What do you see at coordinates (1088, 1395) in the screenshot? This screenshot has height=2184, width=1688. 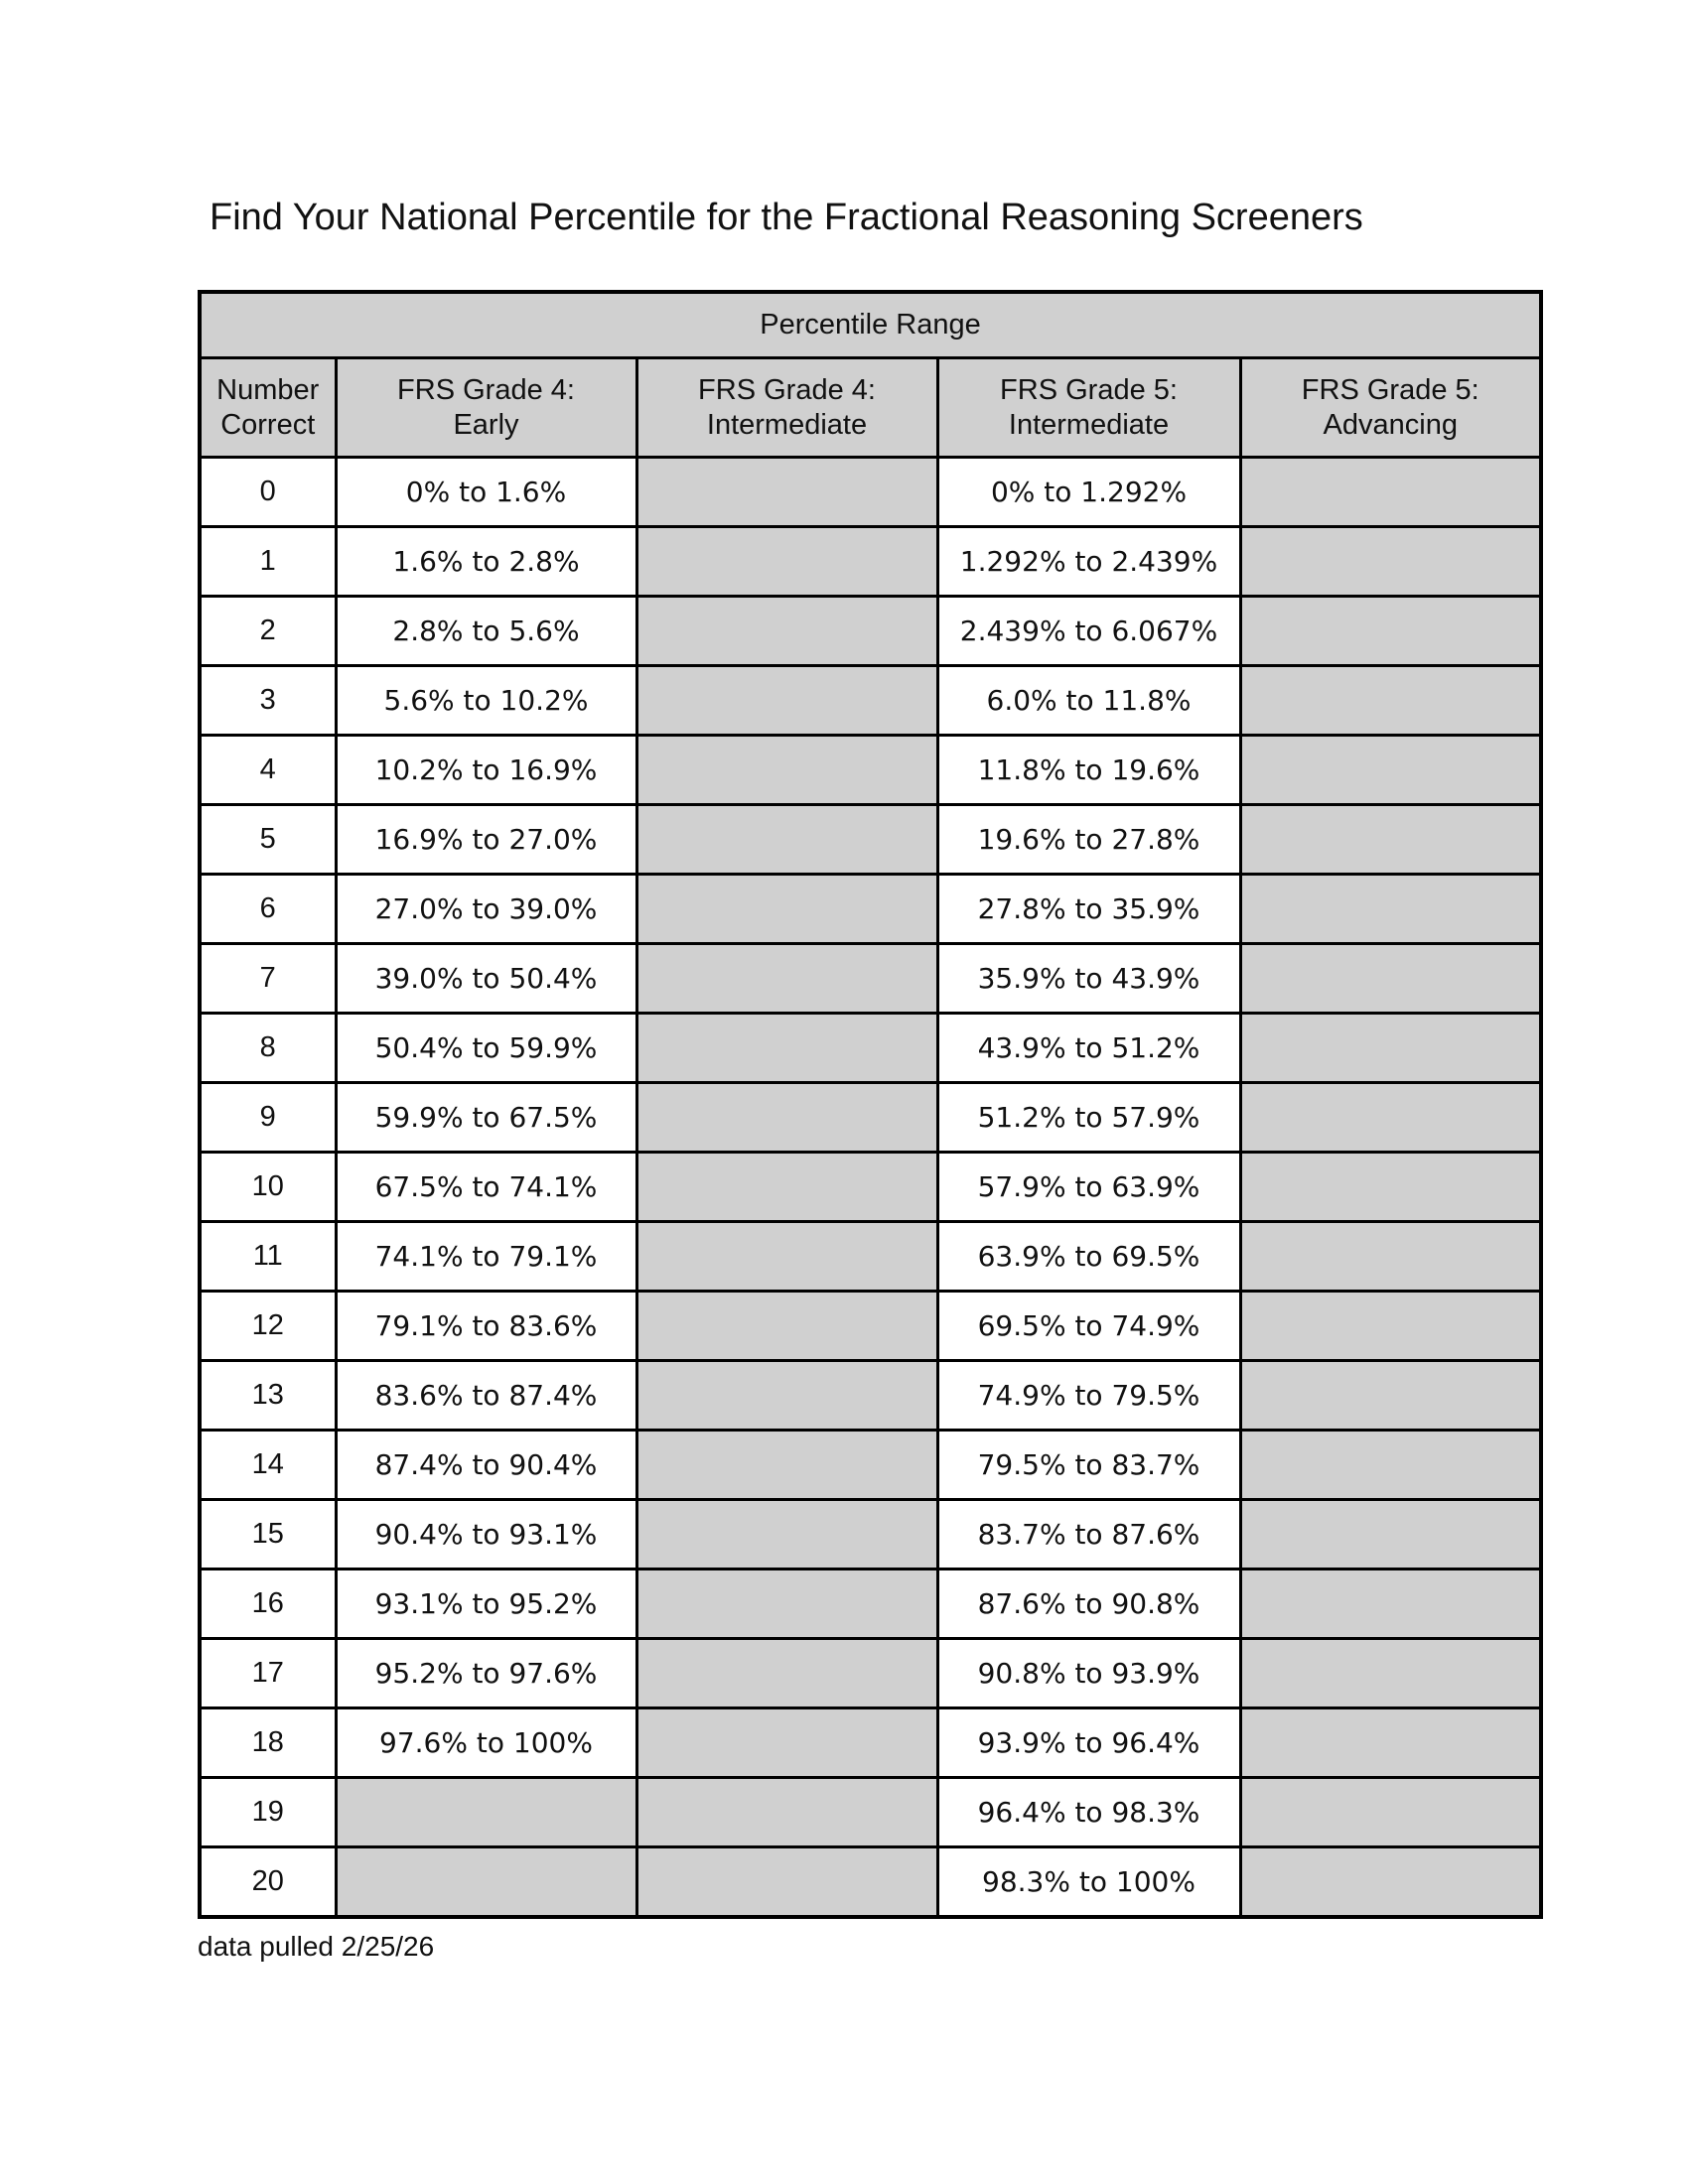 I see `percentile-cell-frs-grade5-intermediate: 74.9% to 79.5%` at bounding box center [1088, 1395].